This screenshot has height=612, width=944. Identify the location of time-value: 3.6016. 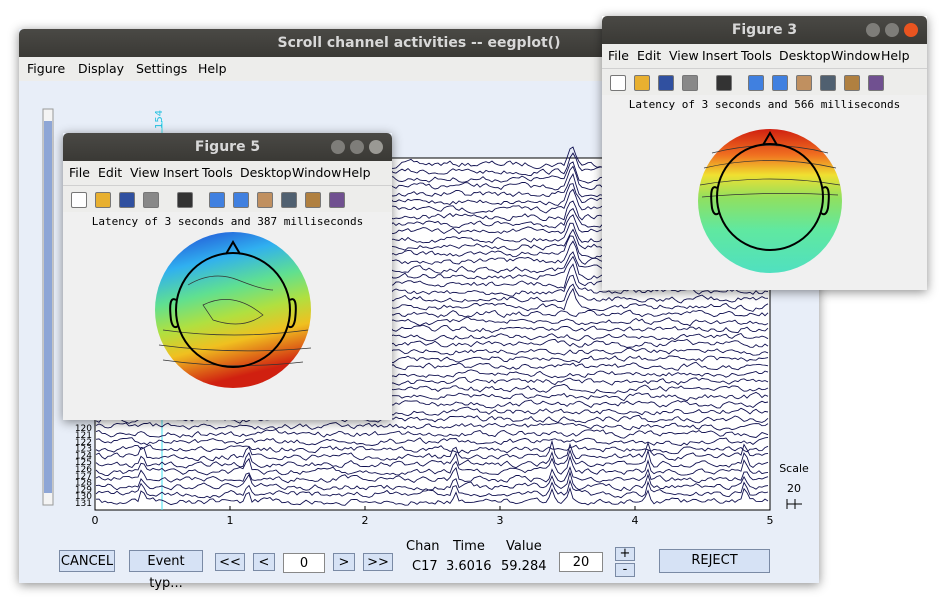
(469, 566).